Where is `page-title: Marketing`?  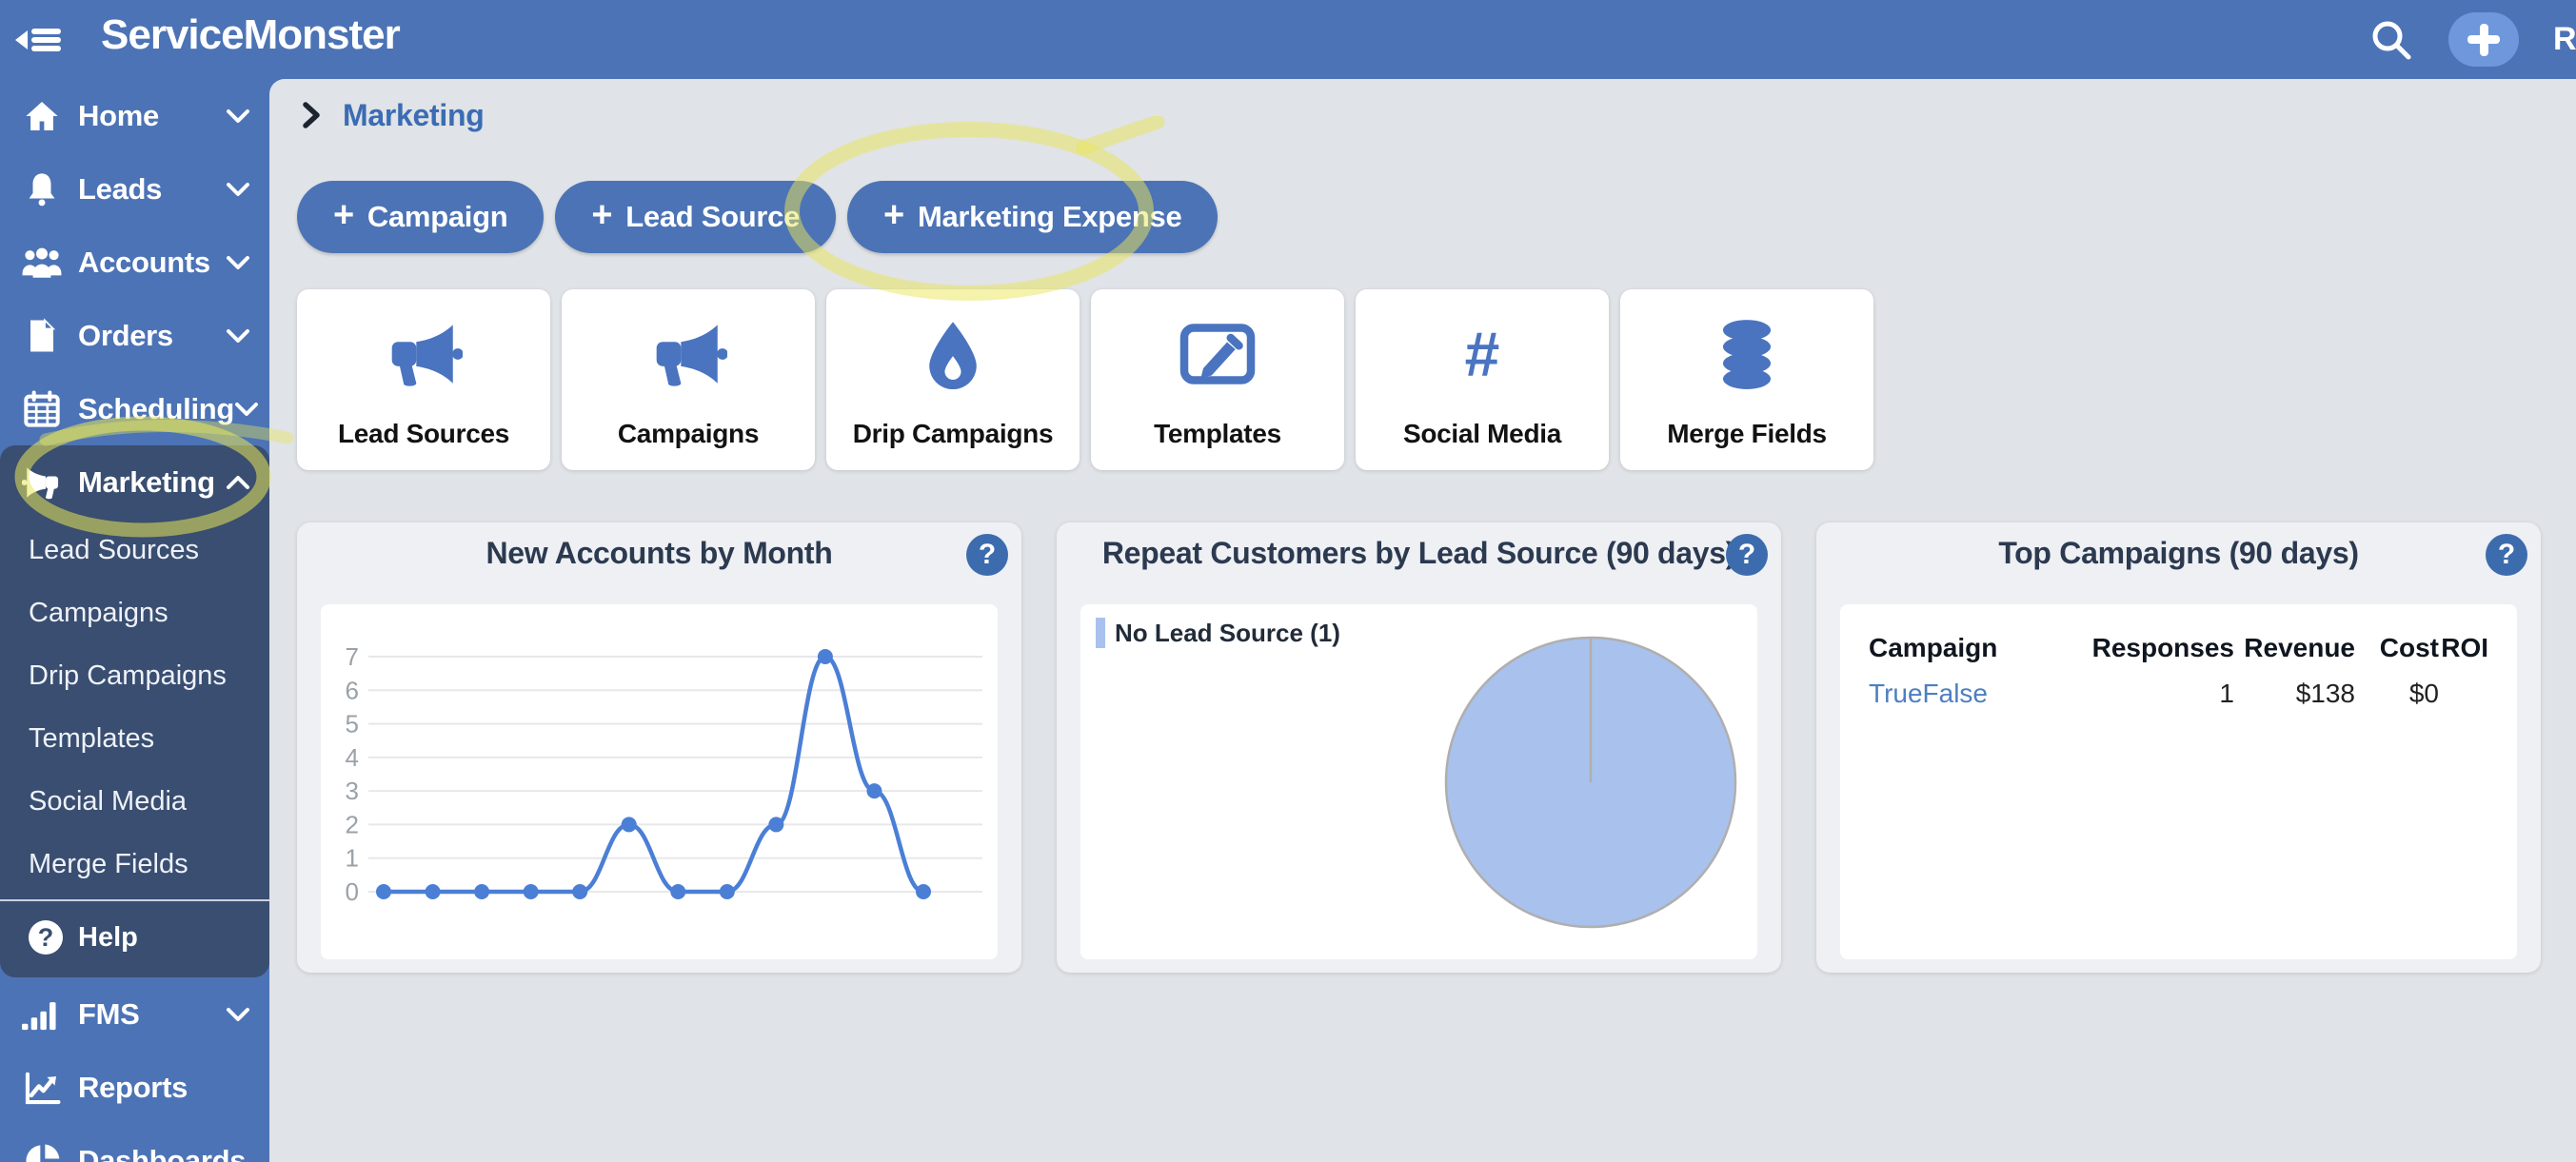 page-title: Marketing is located at coordinates (414, 115).